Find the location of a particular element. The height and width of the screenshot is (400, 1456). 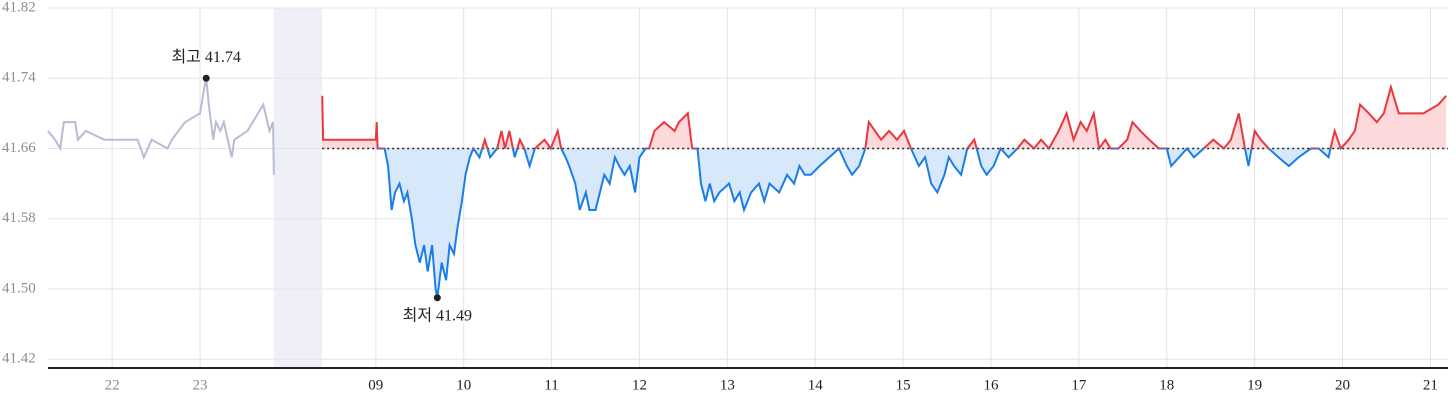

x-tick-label: 21 is located at coordinates (1430, 385).